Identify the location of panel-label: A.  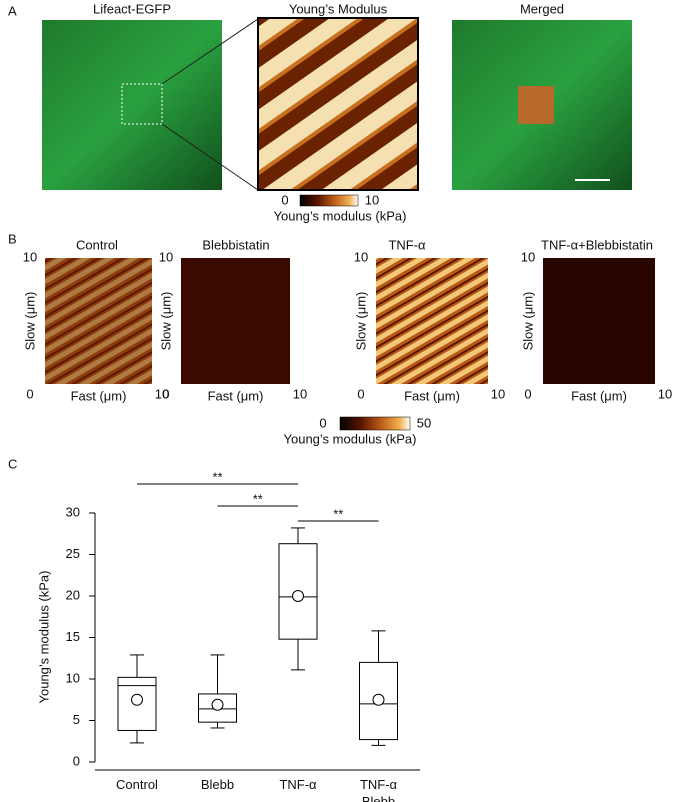
(12, 10).